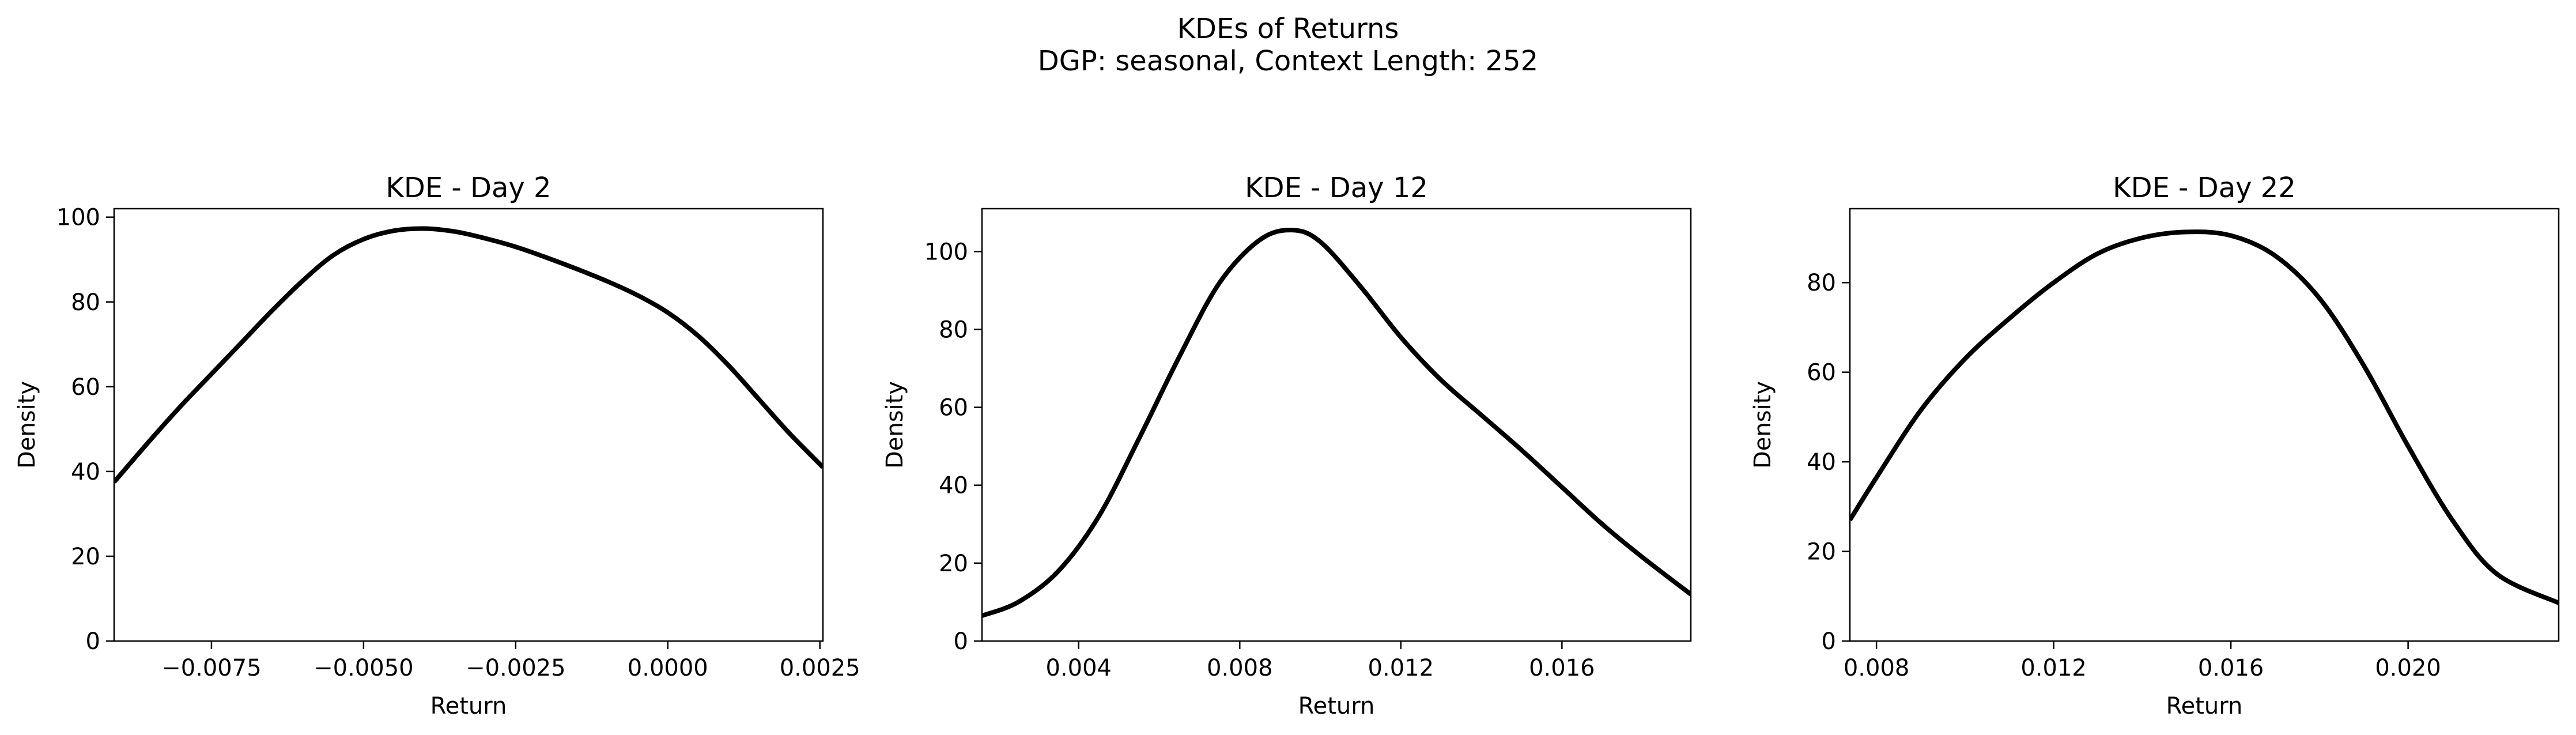 This screenshot has height=735, width=2576. What do you see at coordinates (515, 668) in the screenshot?
I see `x-tick-label: −0.0025` at bounding box center [515, 668].